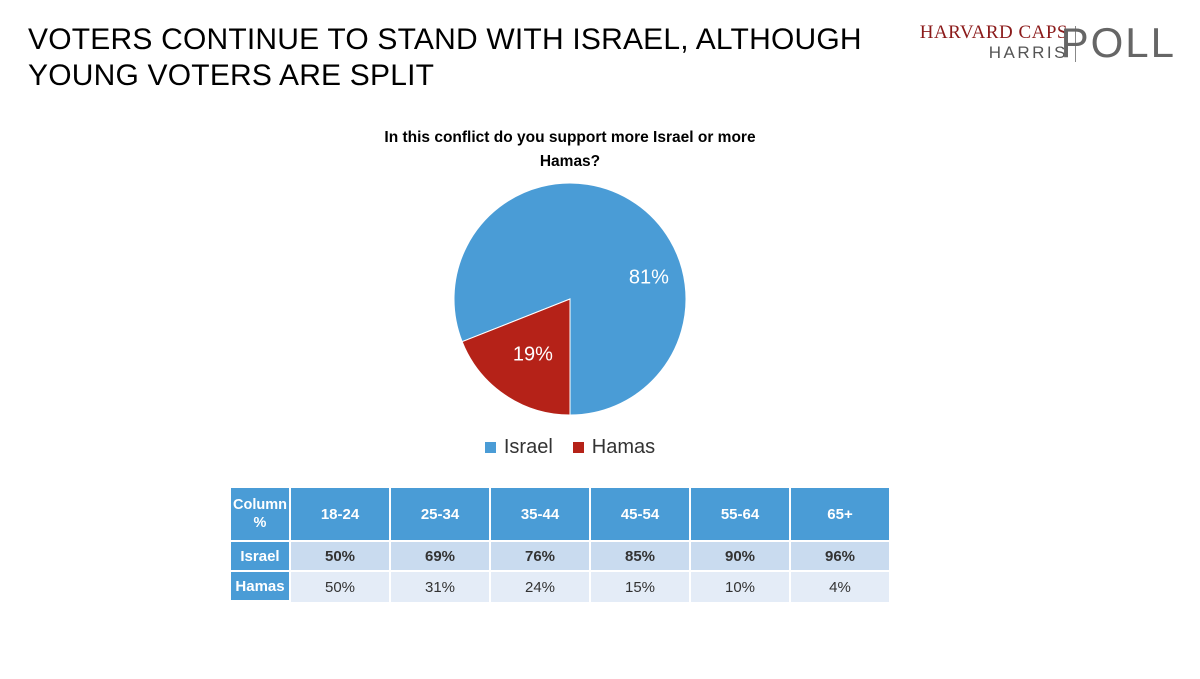 Image resolution: width=1200 pixels, height=679 pixels. What do you see at coordinates (649, 278) in the screenshot?
I see `pie-label-israel: 81%` at bounding box center [649, 278].